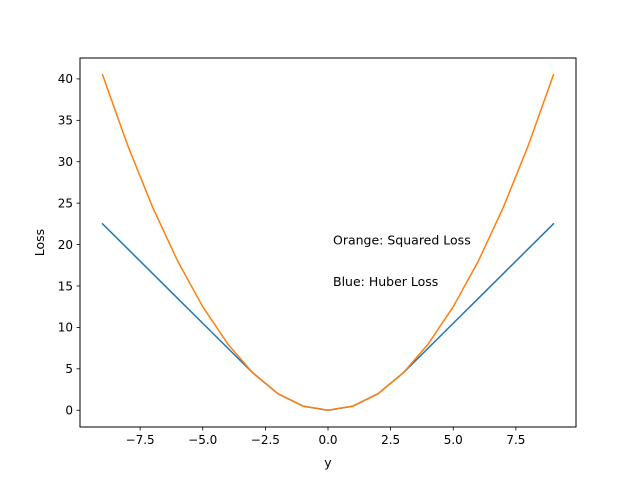 This screenshot has width=640, height=480. What do you see at coordinates (69, 411) in the screenshot?
I see `y-tick-label: 0` at bounding box center [69, 411].